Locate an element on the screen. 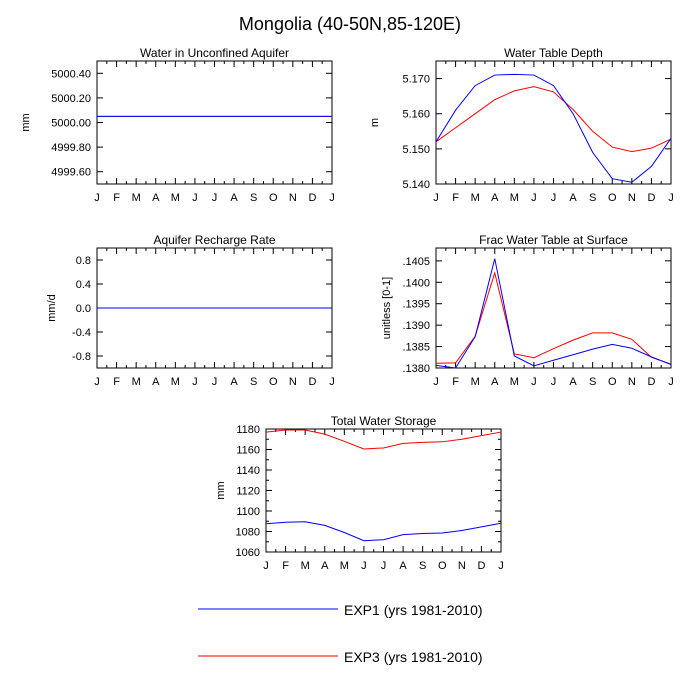 Image resolution: width=700 pixels, height=700 pixels. y-tick-label: -0.8 is located at coordinates (81, 357).